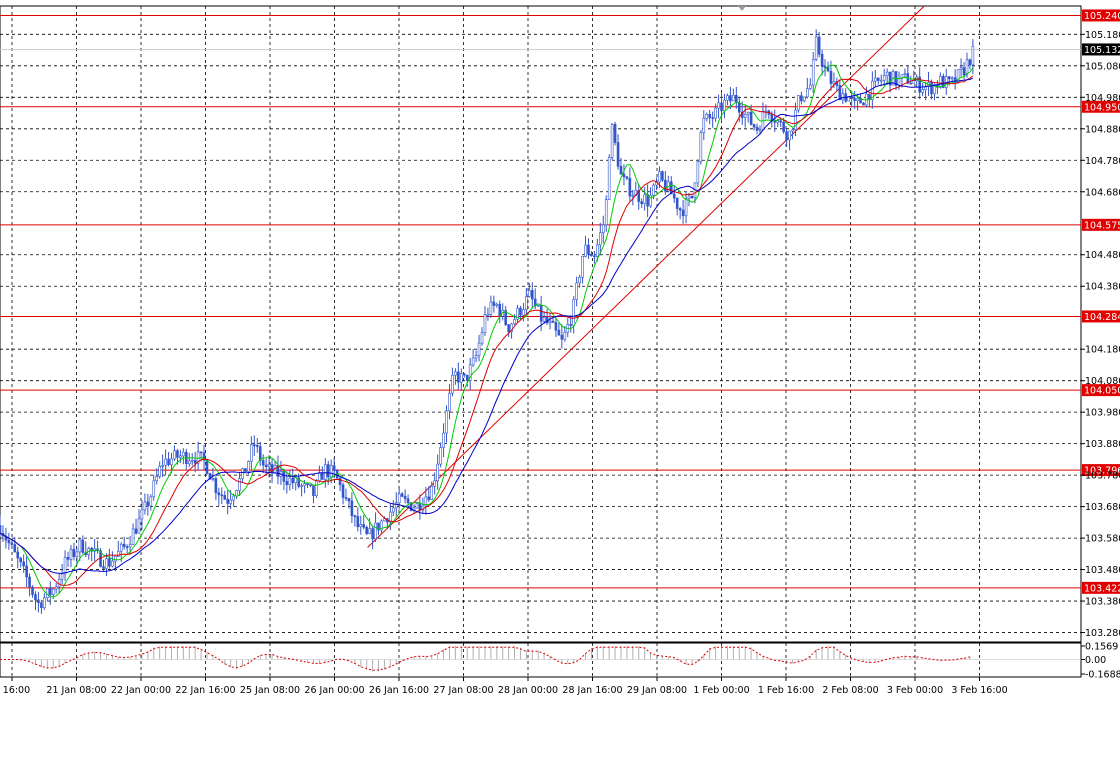  I want to click on price-tick-label: 103.480, so click(1102, 570).